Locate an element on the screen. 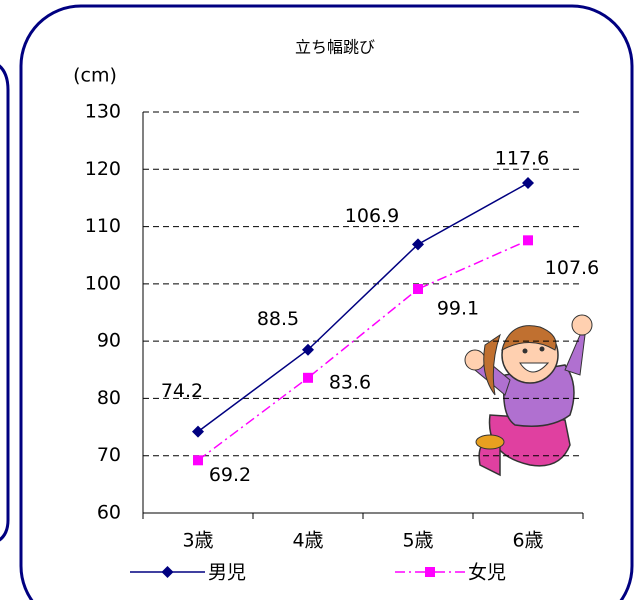 The image size is (644, 600). data-label: 107.6 is located at coordinates (572, 268).